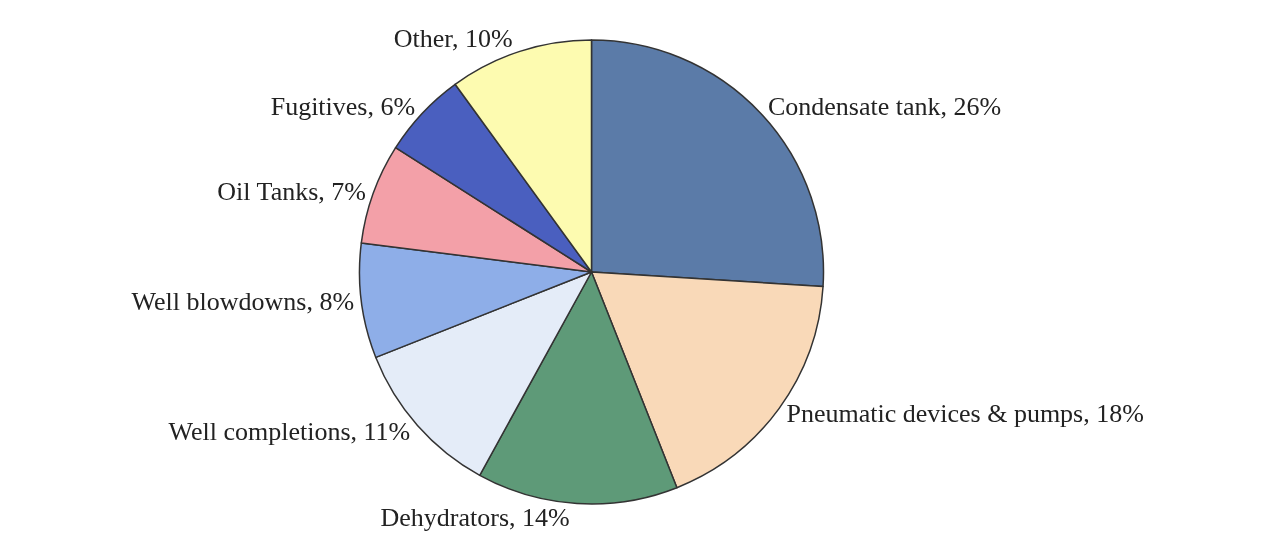 The image size is (1276, 537). Describe the element at coordinates (884, 106) in the screenshot. I see `slice-label: Condensate tank, 26%` at that location.